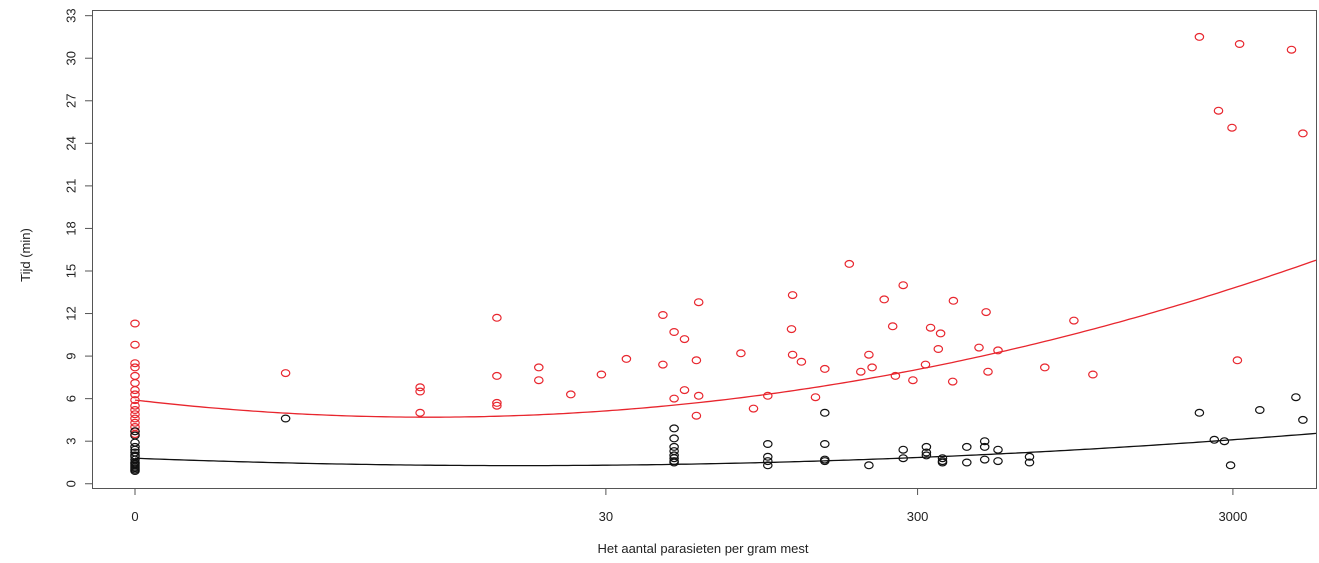 The height and width of the screenshot is (563, 1319). What do you see at coordinates (703, 548) in the screenshot?
I see `x-axis-title: Het aantal parasieten per gram mest` at bounding box center [703, 548].